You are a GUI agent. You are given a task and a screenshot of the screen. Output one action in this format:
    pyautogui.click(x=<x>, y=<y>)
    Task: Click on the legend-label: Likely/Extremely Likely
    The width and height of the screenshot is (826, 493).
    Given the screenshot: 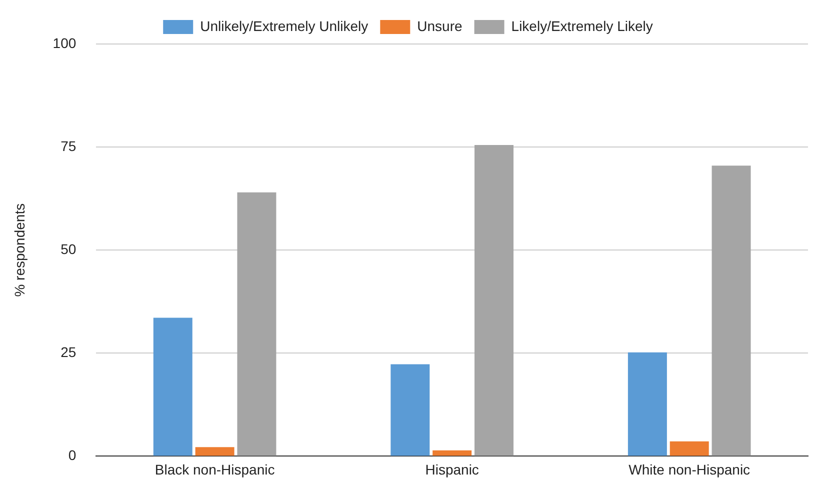 What is the action you would take?
    pyautogui.click(x=582, y=26)
    